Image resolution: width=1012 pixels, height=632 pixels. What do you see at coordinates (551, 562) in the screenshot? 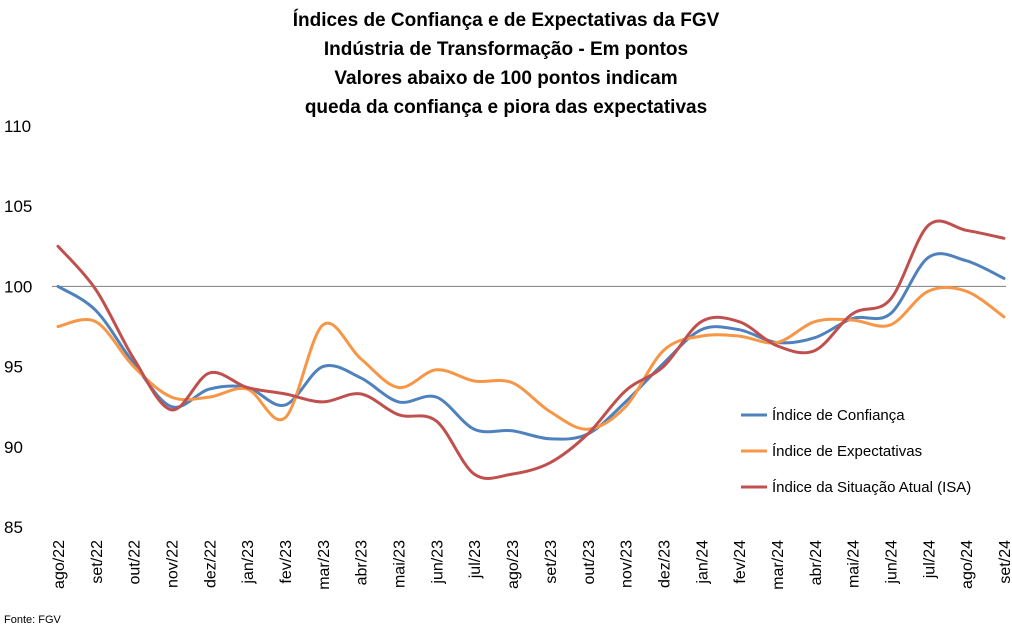
I see `x-tick-label: set/23` at bounding box center [551, 562].